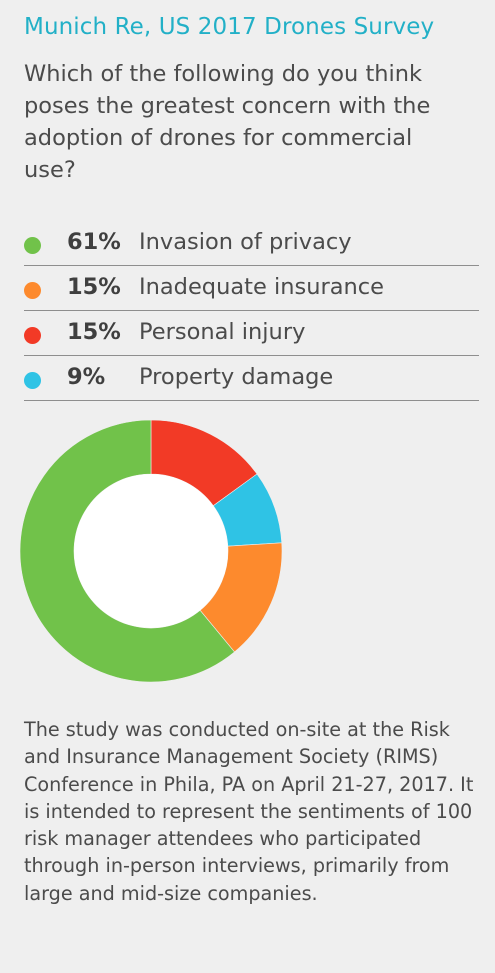  I want to click on legend-label: Invasion of privacy, so click(245, 242).